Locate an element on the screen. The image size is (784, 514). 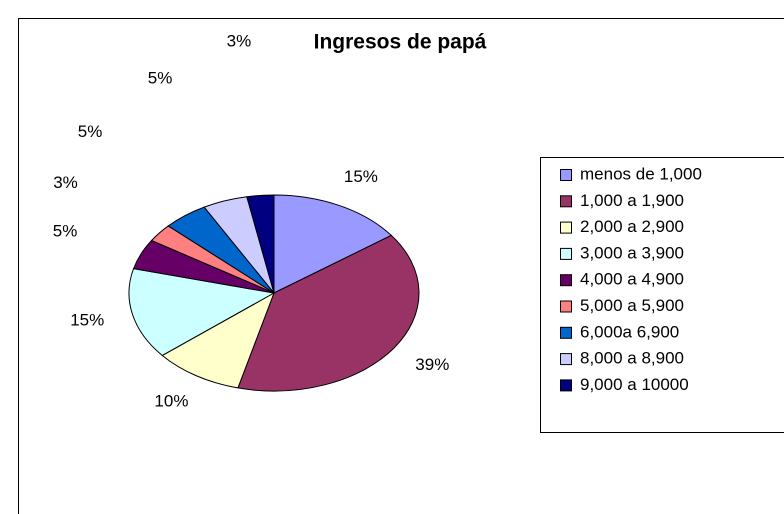
legend-label: 5,000 a 5,900 is located at coordinates (632, 305).